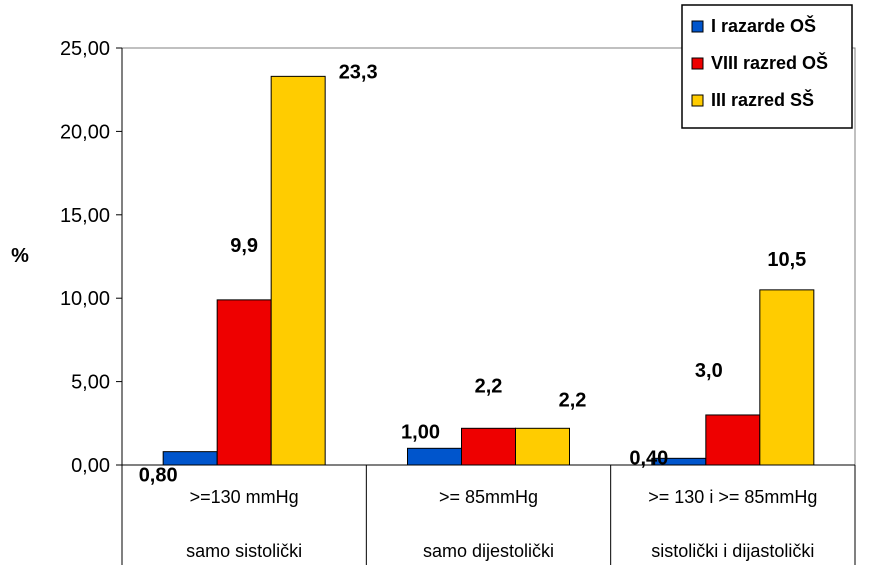 The image size is (875, 565). What do you see at coordinates (488, 551) in the screenshot?
I see `x-category-sublabel: samo dijestolički` at bounding box center [488, 551].